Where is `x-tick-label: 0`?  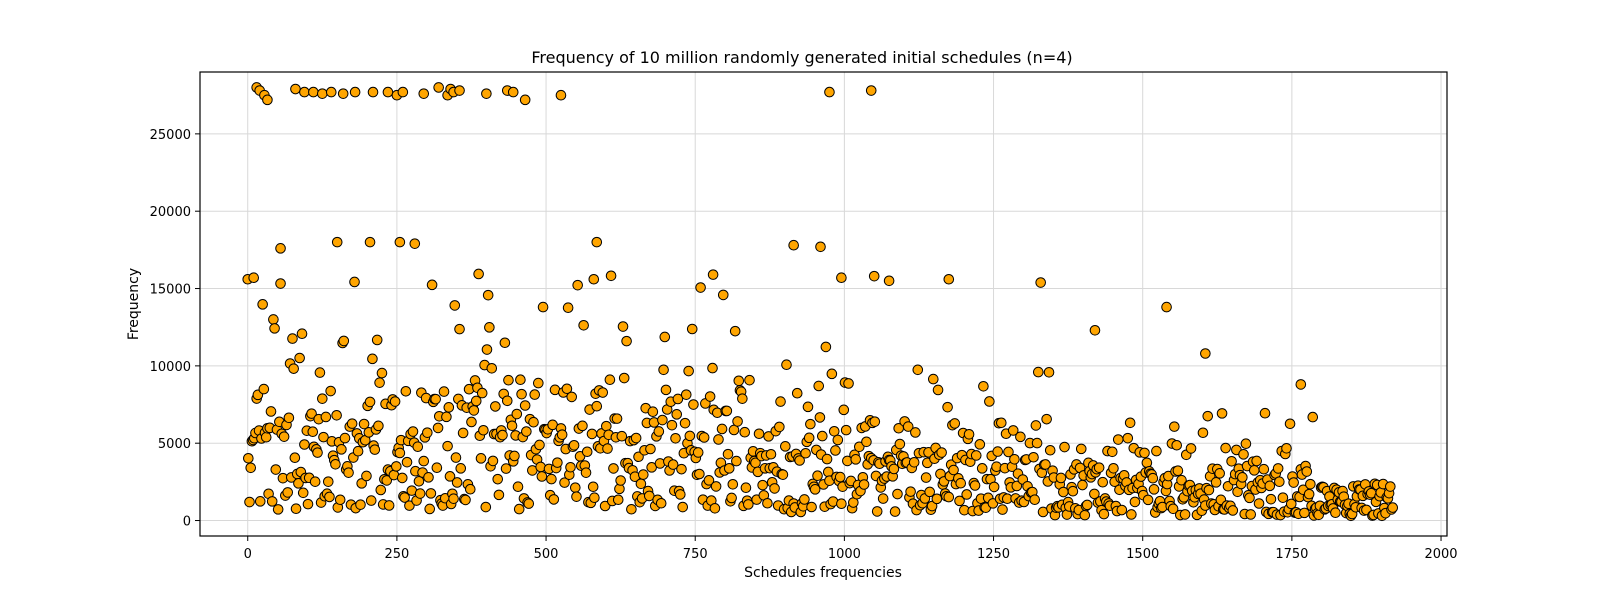
x-tick-label: 0 is located at coordinates (248, 554).